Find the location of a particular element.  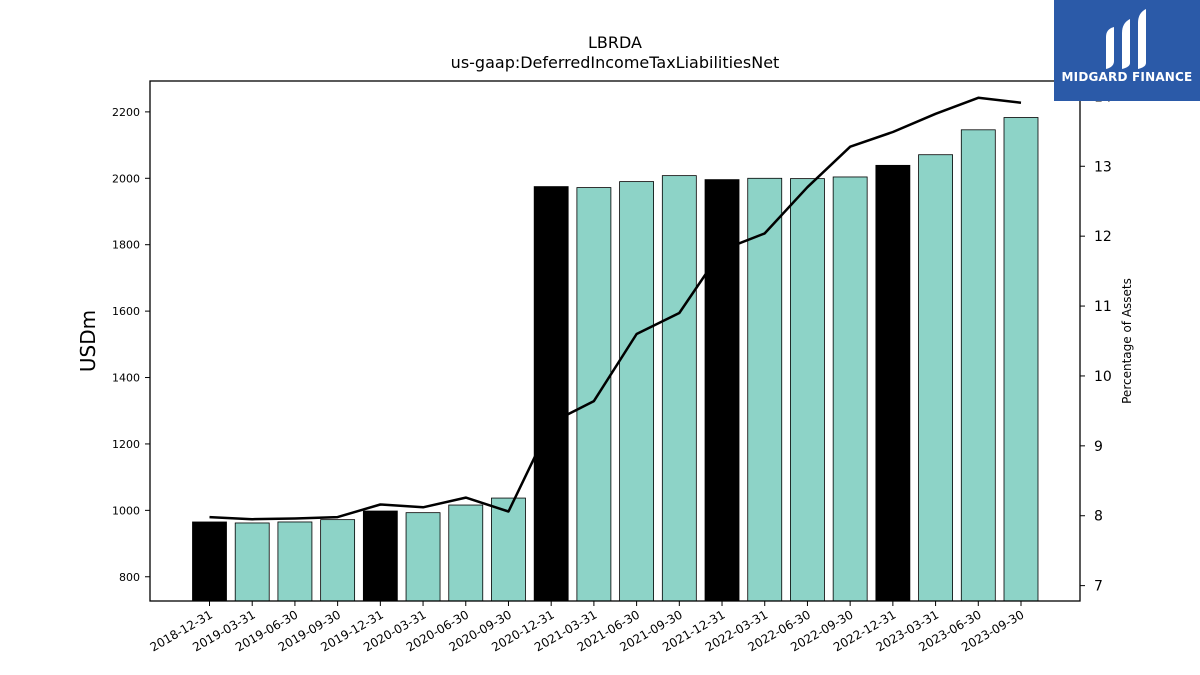

y2-tick-label: 12 is located at coordinates (1103, 237).